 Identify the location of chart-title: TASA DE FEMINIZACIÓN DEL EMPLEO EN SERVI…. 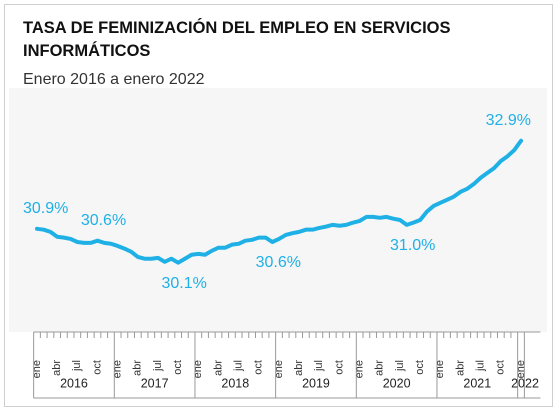
(237, 39).